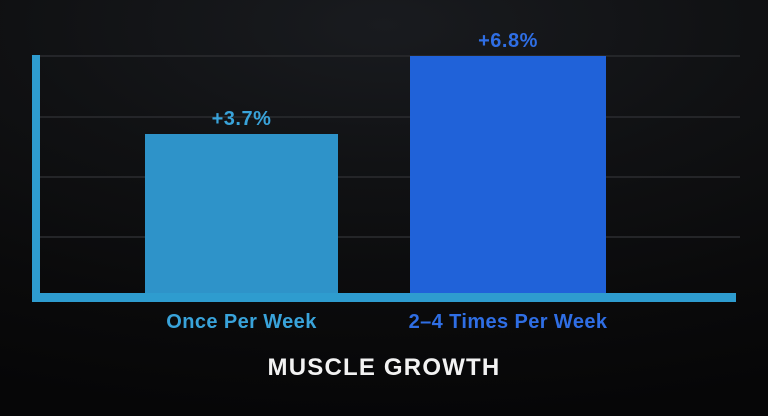 Image resolution: width=768 pixels, height=416 pixels. What do you see at coordinates (508, 41) in the screenshot?
I see `bar-value-label-2-4-times-per-week: +6.8%` at bounding box center [508, 41].